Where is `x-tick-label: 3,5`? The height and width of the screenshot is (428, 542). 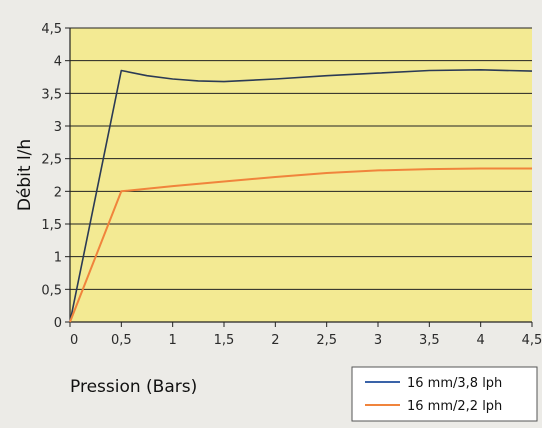
x-tick-label: 3,5 is located at coordinates (429, 340).